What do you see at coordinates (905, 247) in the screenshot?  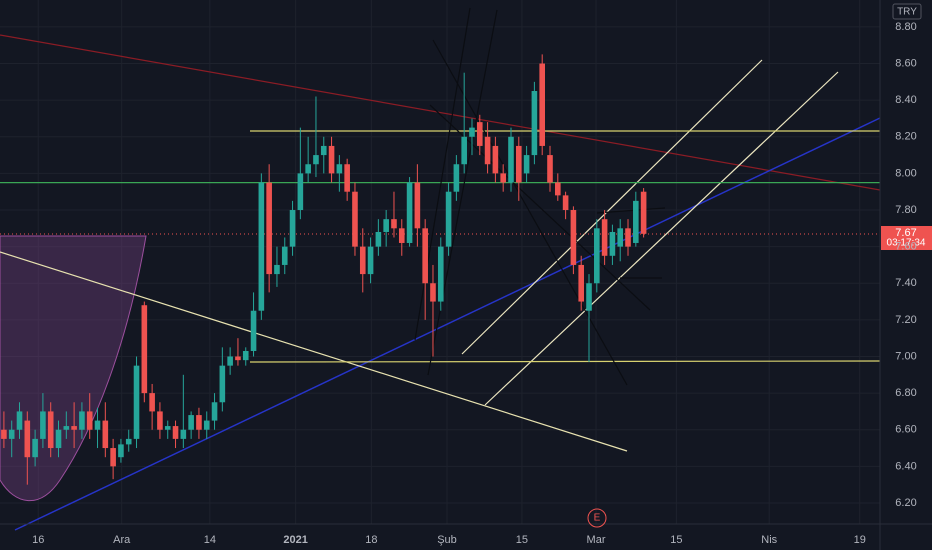 I see `y-tick-label: 7.60` at bounding box center [905, 247].